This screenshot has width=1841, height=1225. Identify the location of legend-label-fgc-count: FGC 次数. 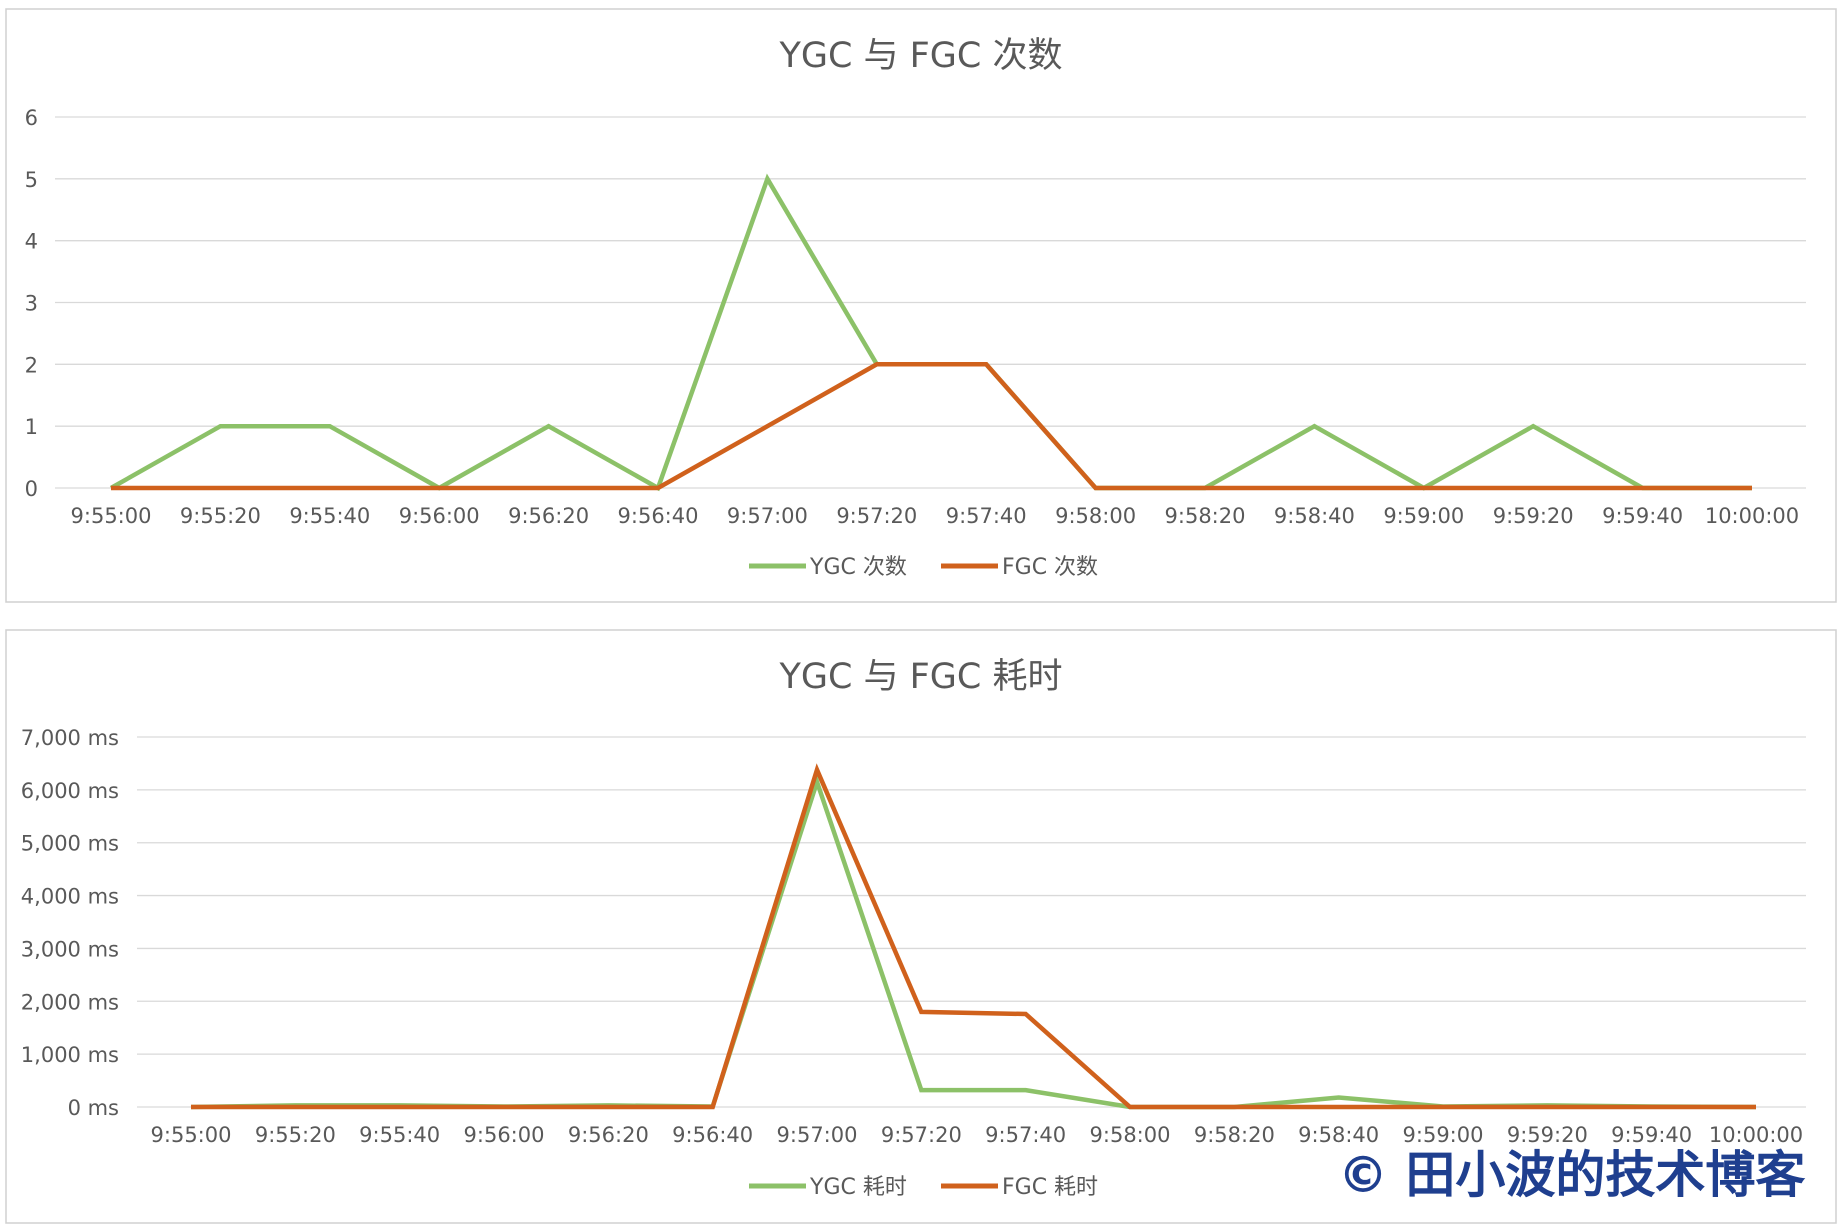
(1050, 567).